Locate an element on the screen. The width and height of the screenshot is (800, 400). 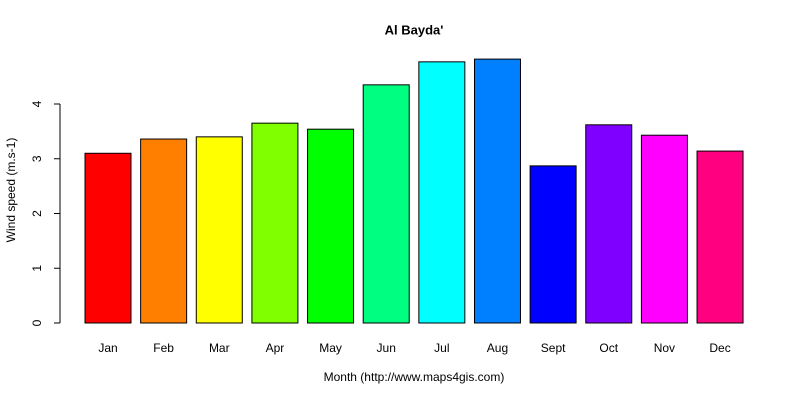
x-tick-label: Jun is located at coordinates (386, 348).